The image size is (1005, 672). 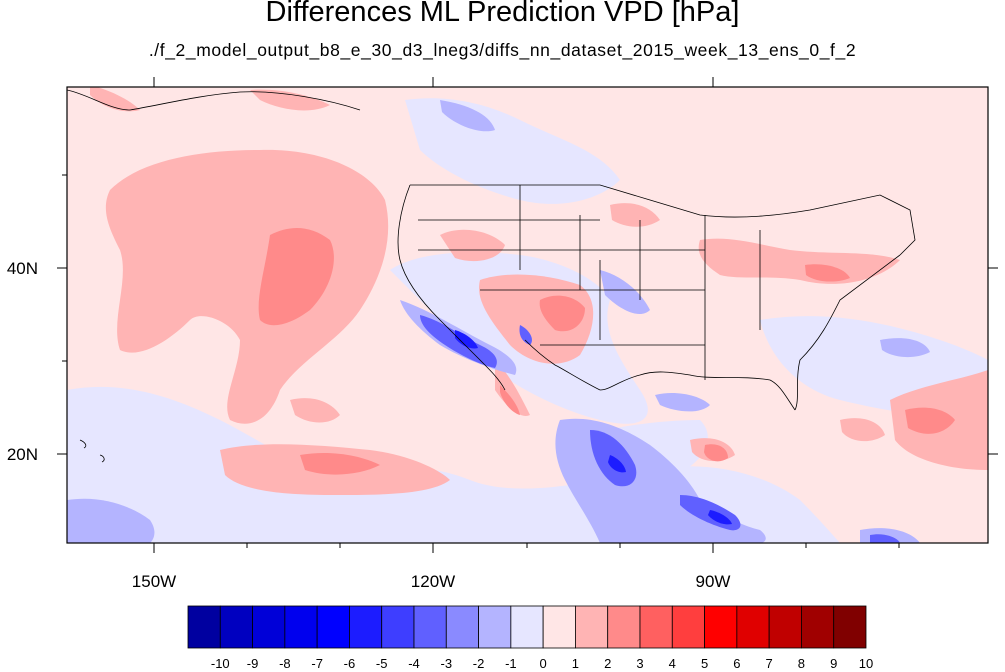 I want to click on colorbar-label: 7, so click(x=769, y=663).